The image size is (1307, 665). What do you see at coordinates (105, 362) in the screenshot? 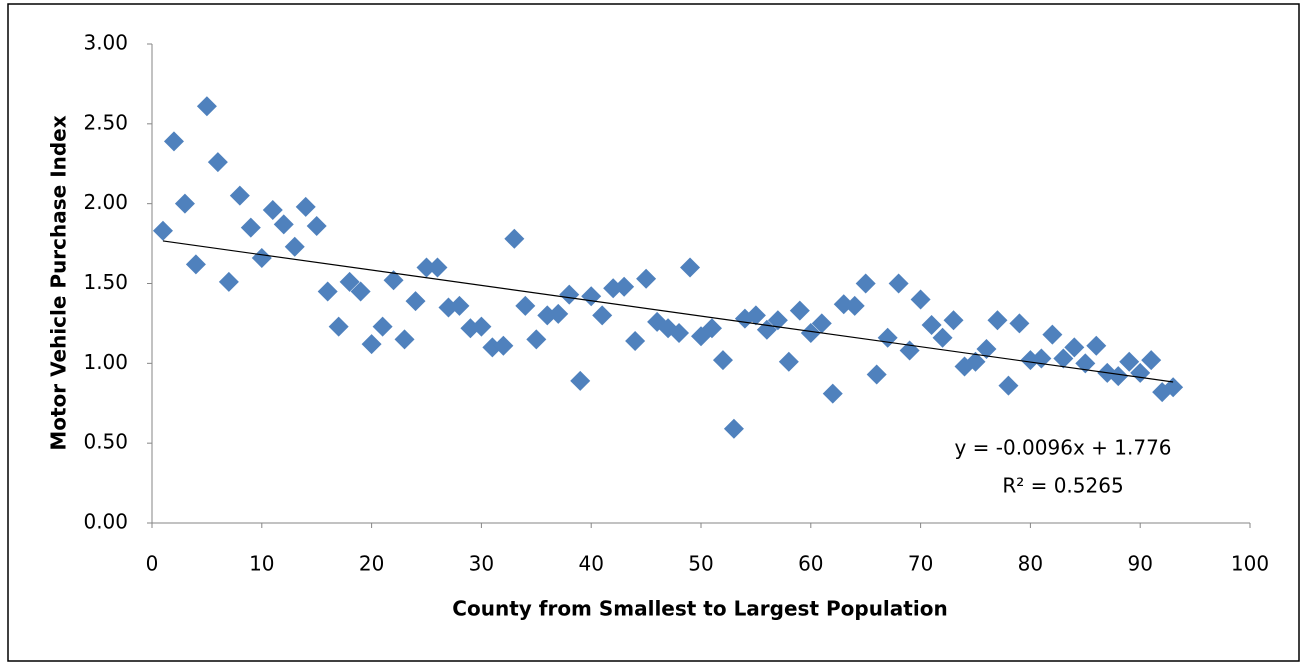
I see `y-tick-label: 1.00` at bounding box center [105, 362].